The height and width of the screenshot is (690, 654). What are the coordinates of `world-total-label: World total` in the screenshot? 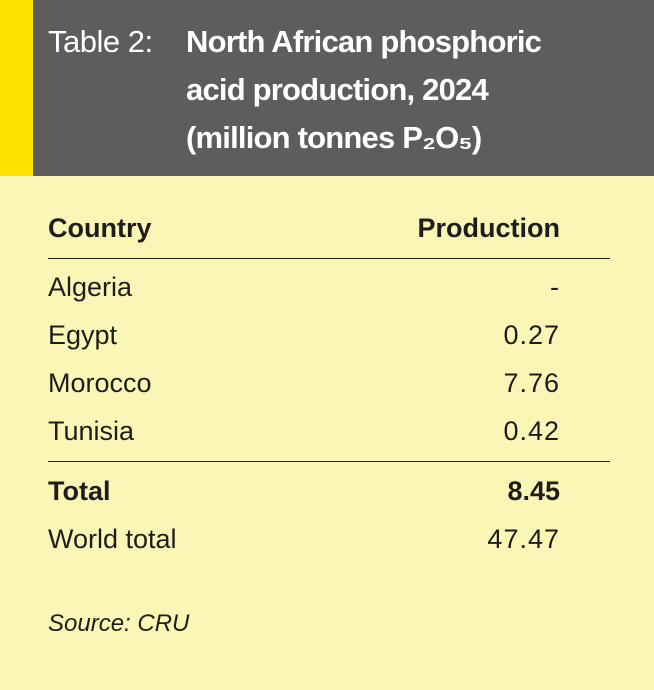 It's located at (112, 539).